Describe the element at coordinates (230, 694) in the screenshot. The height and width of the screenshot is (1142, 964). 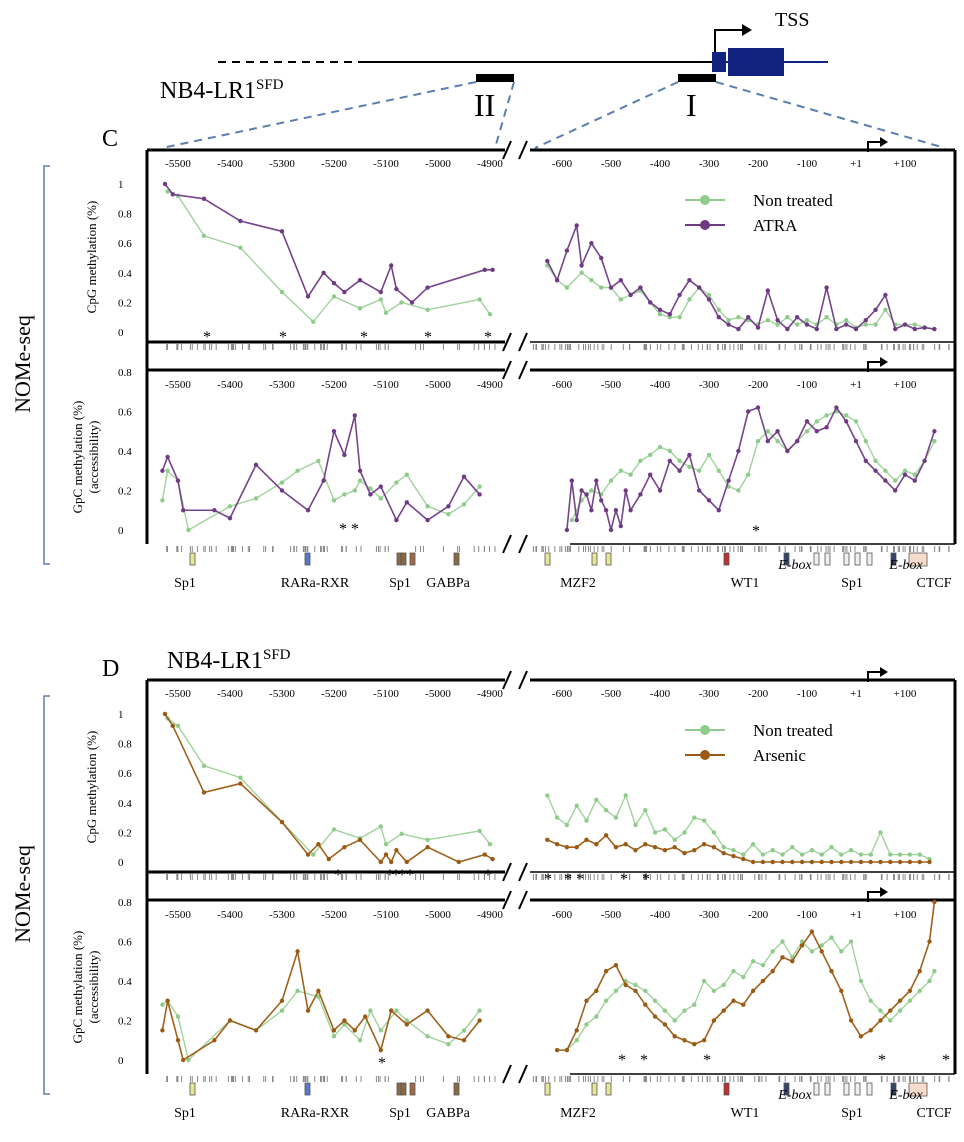
I see `x-tick-label: -5400` at that location.